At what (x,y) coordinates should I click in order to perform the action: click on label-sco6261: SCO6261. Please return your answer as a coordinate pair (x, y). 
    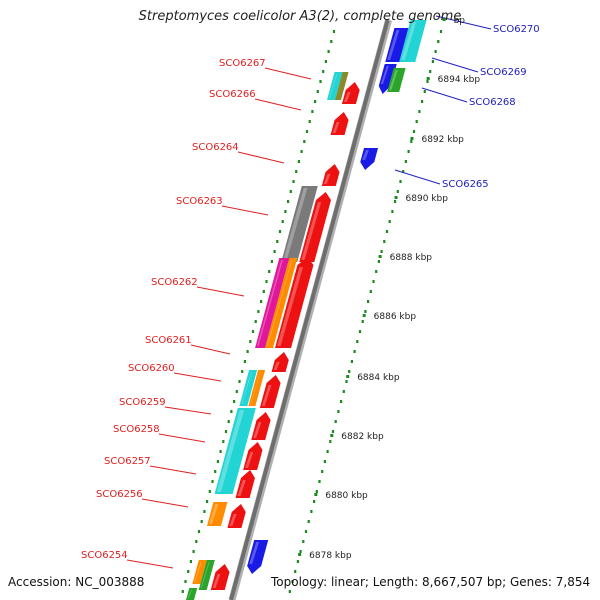
    Looking at the image, I should click on (168, 340).